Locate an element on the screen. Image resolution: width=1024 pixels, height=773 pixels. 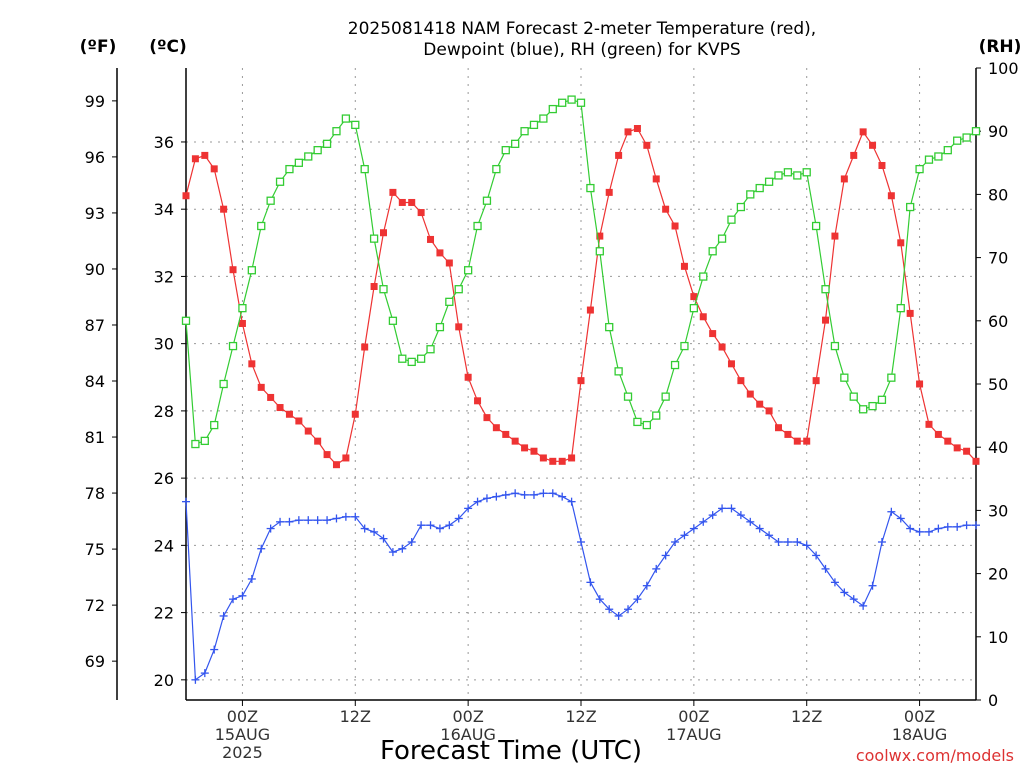
x-tick-label: 12Z is located at coordinates (806, 716).